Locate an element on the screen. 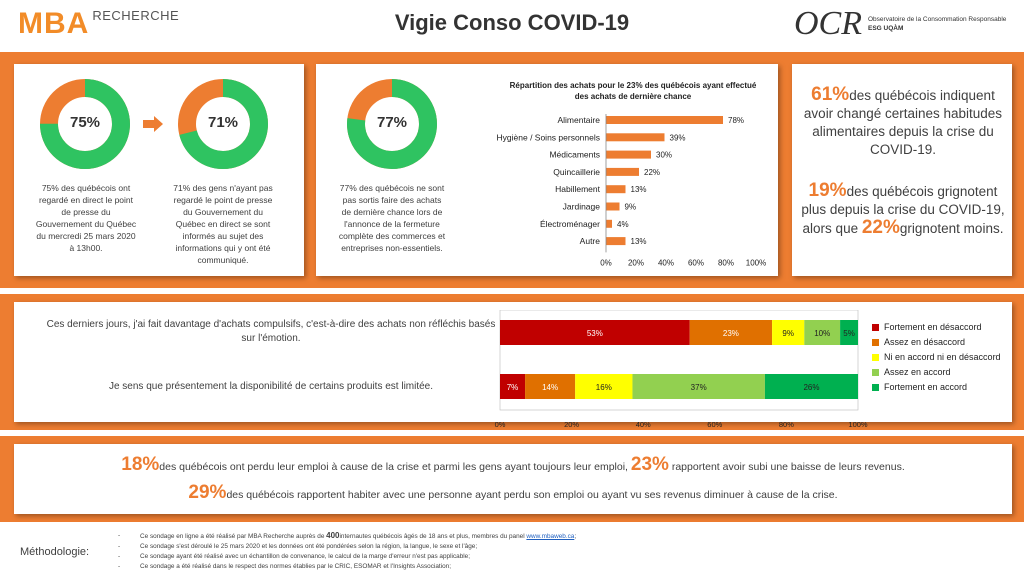  legend-item: Ni en accord ni en désaccord is located at coordinates (936, 357).